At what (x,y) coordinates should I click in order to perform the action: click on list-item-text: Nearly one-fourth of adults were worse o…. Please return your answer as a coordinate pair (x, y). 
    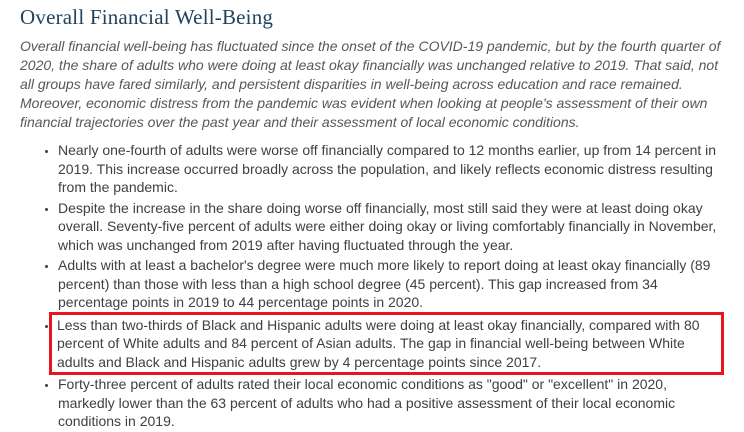
    Looking at the image, I should click on (387, 168).